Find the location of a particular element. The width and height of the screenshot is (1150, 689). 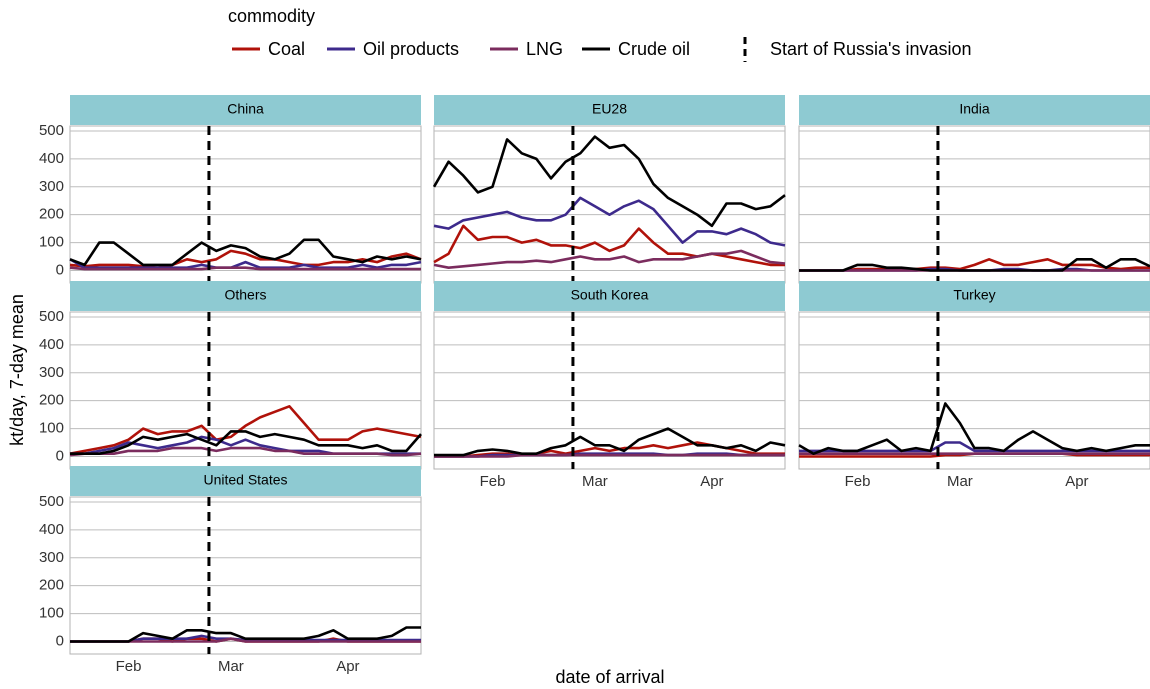

y-axis-title: kt/day, 7-day mean is located at coordinates (17, 370).